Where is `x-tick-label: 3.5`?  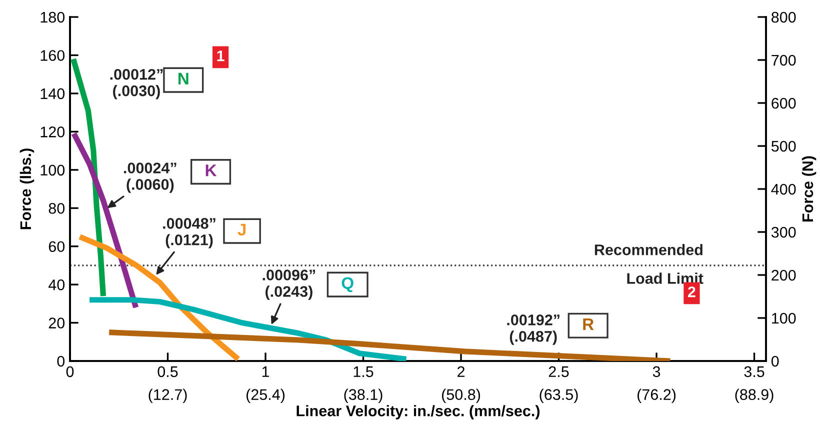 x-tick-label: 3.5 is located at coordinates (754, 372).